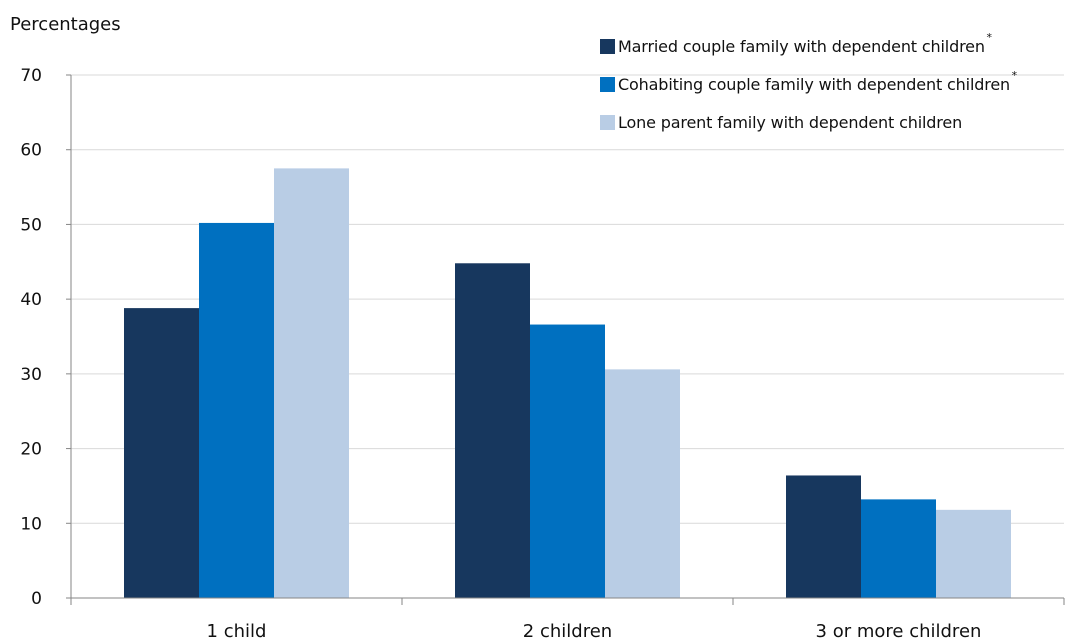 The width and height of the screenshot is (1068, 643). Describe the element at coordinates (607, 84) in the screenshot. I see `legend-swatch-cohabiting` at that location.